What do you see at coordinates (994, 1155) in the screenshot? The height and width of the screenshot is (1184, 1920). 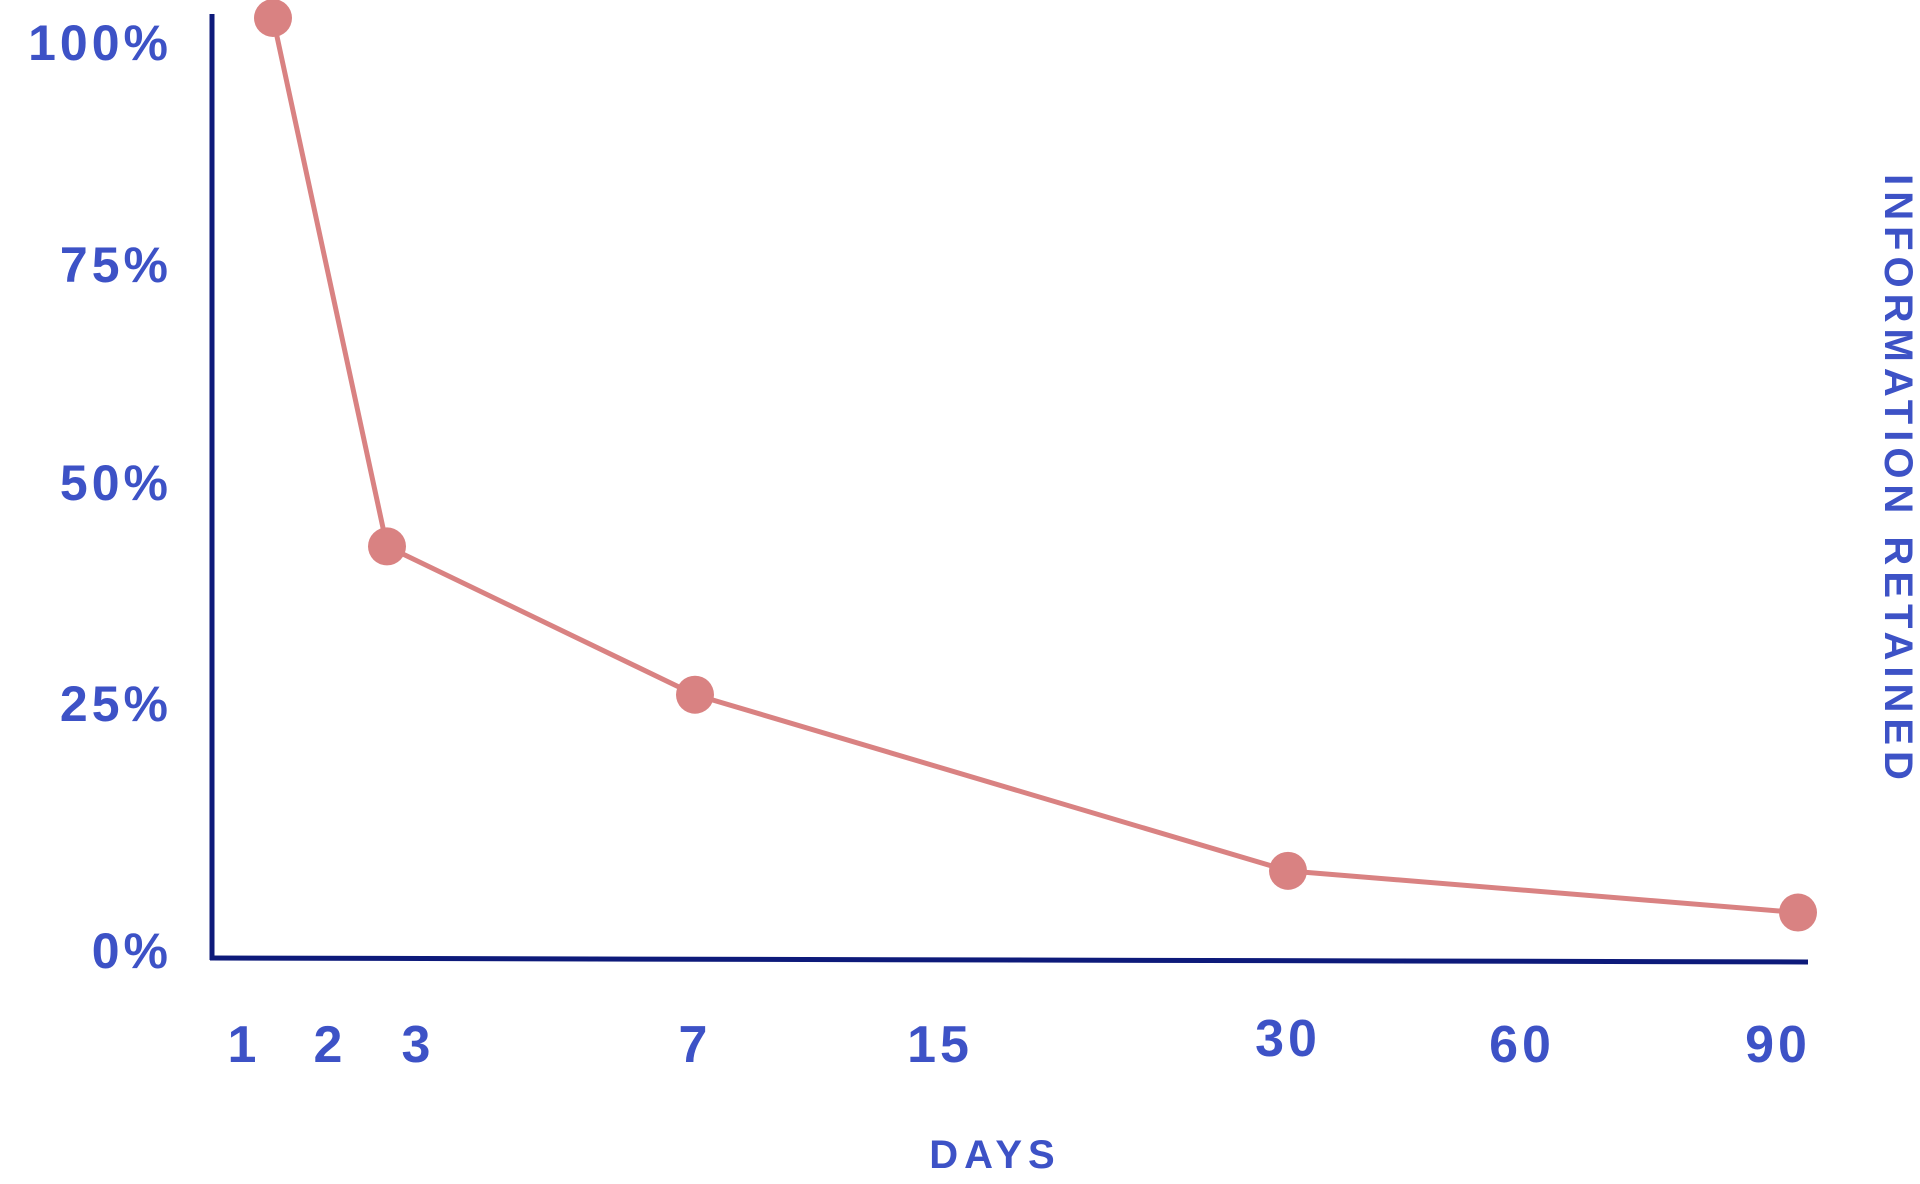 I see `x-axis-title: DAYS` at bounding box center [994, 1155].